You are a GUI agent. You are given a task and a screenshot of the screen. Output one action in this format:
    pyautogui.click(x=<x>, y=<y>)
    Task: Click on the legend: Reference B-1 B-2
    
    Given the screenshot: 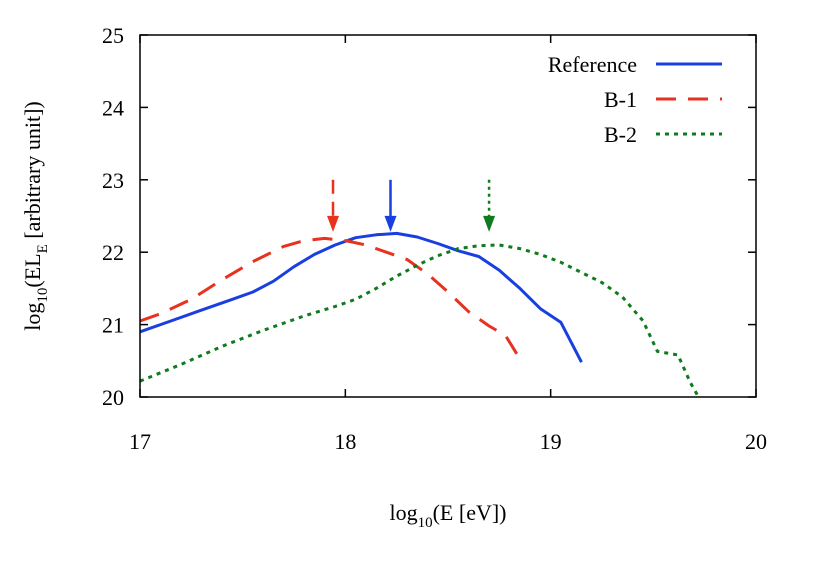 What is the action you would take?
    pyautogui.click(x=635, y=99)
    